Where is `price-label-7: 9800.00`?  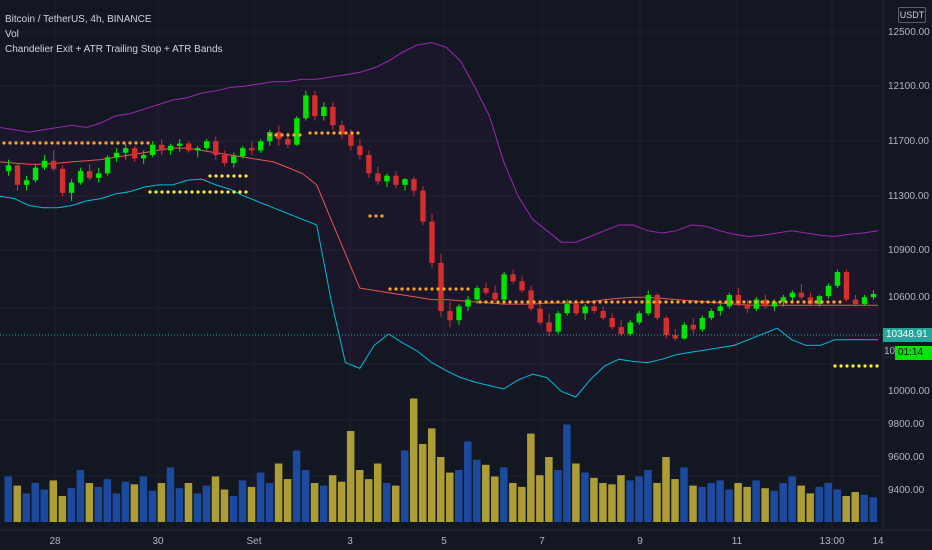
price-label-7: 9800.00 is located at coordinates (906, 424).